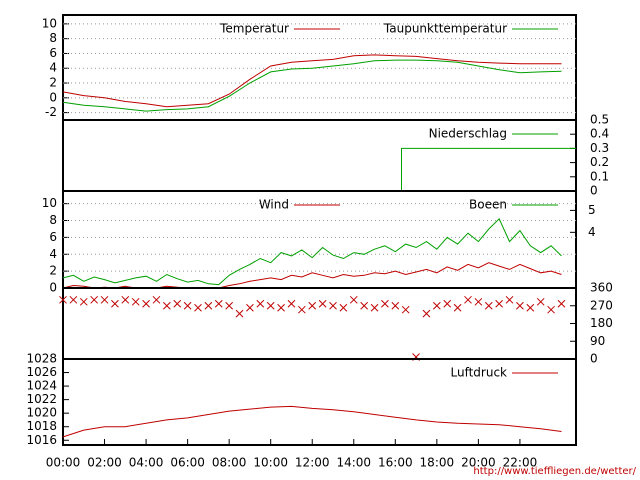 Image resolution: width=640 pixels, height=480 pixels. What do you see at coordinates (353, 463) in the screenshot?
I see `x-tick-label: 14:00` at bounding box center [353, 463].